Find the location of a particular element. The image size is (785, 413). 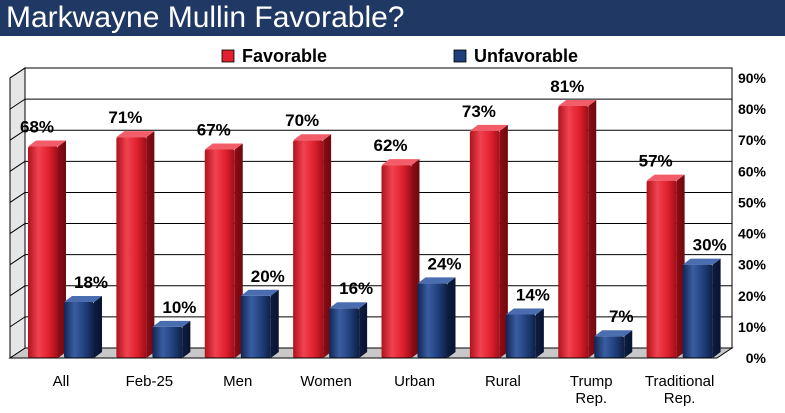

data-label-unfavorable: 16% is located at coordinates (356, 288).